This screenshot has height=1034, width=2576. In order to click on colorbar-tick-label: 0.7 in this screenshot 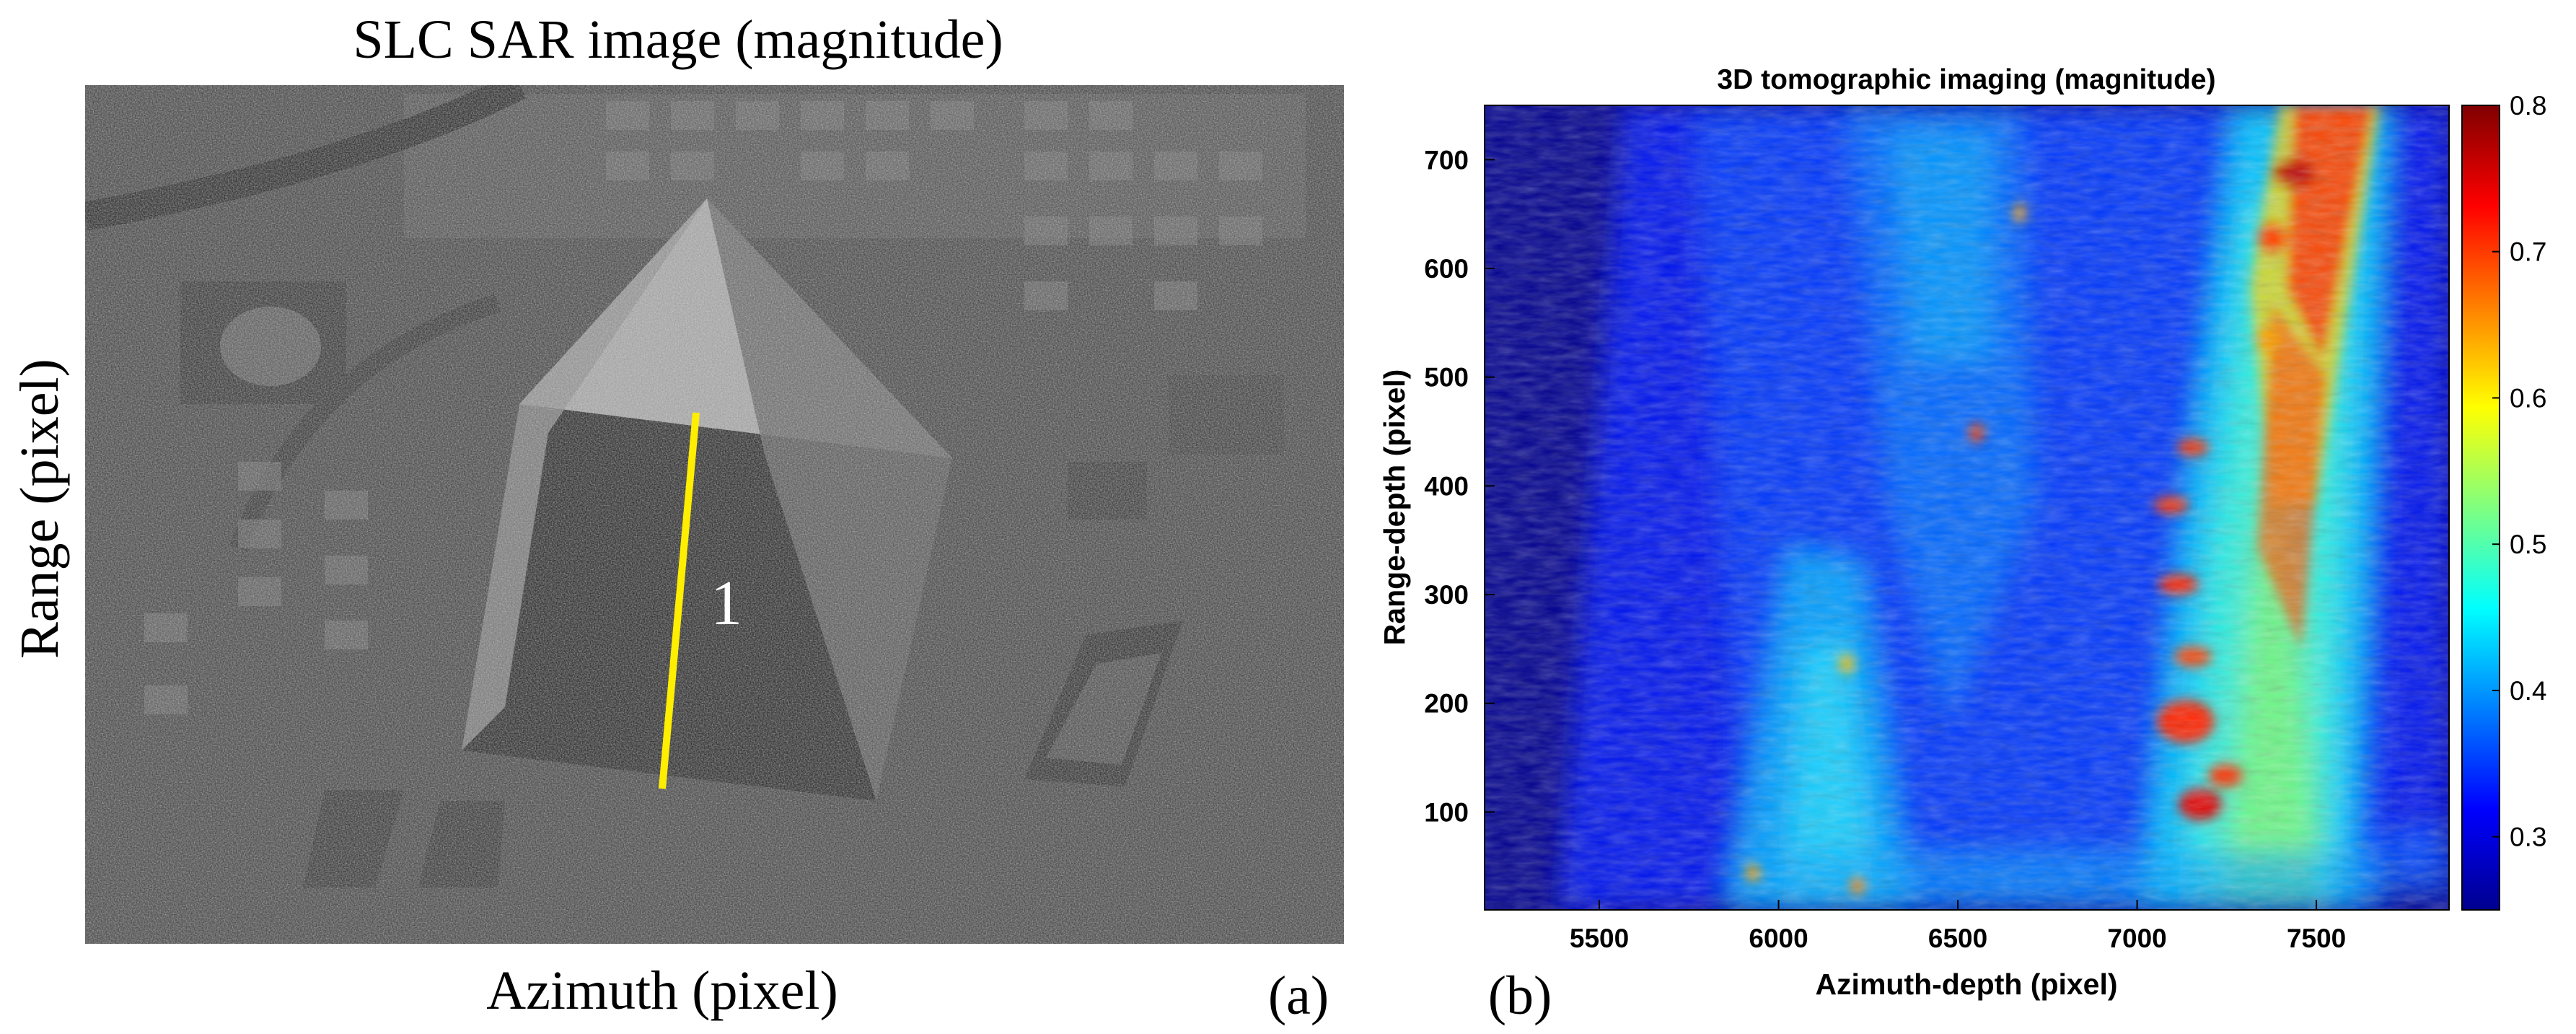, I will do `click(2528, 252)`.